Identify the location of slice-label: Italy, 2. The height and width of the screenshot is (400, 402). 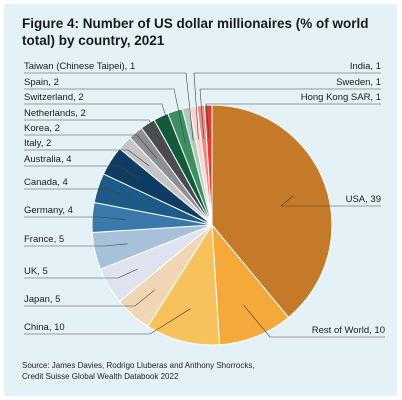
(37, 143).